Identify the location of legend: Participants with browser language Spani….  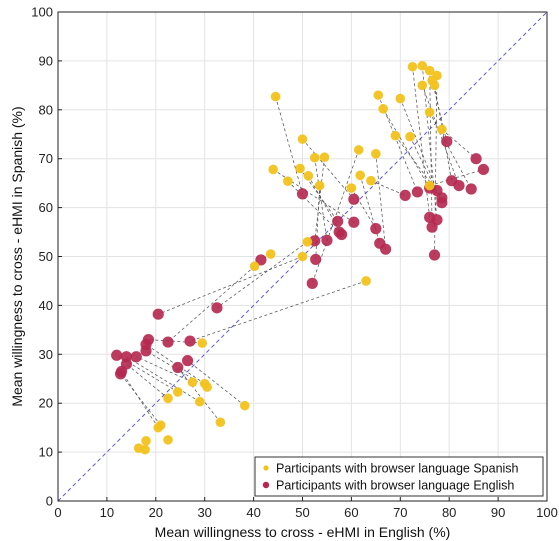
(399, 476).